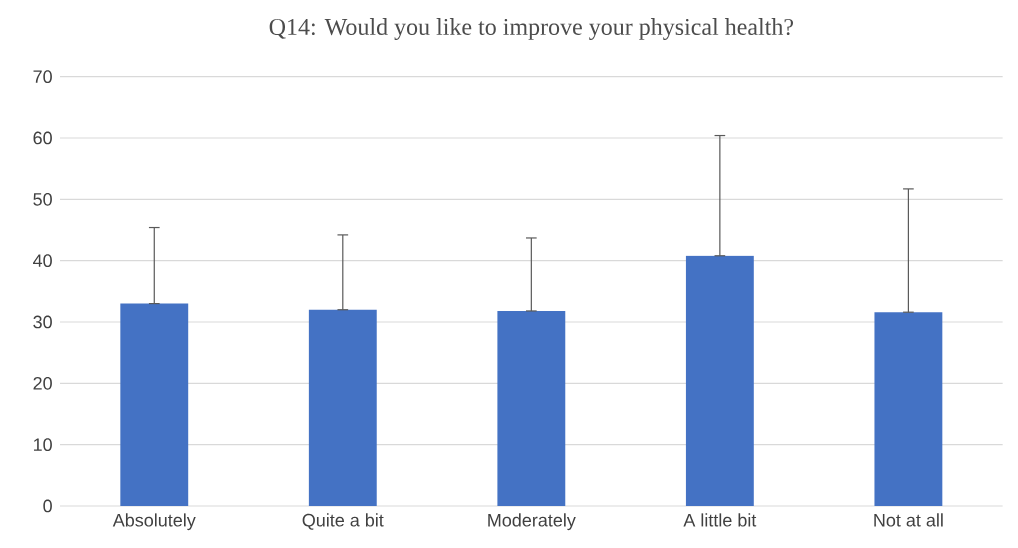 The width and height of the screenshot is (1018, 548). What do you see at coordinates (42, 199) in the screenshot?
I see `y-tick-label: 50` at bounding box center [42, 199].